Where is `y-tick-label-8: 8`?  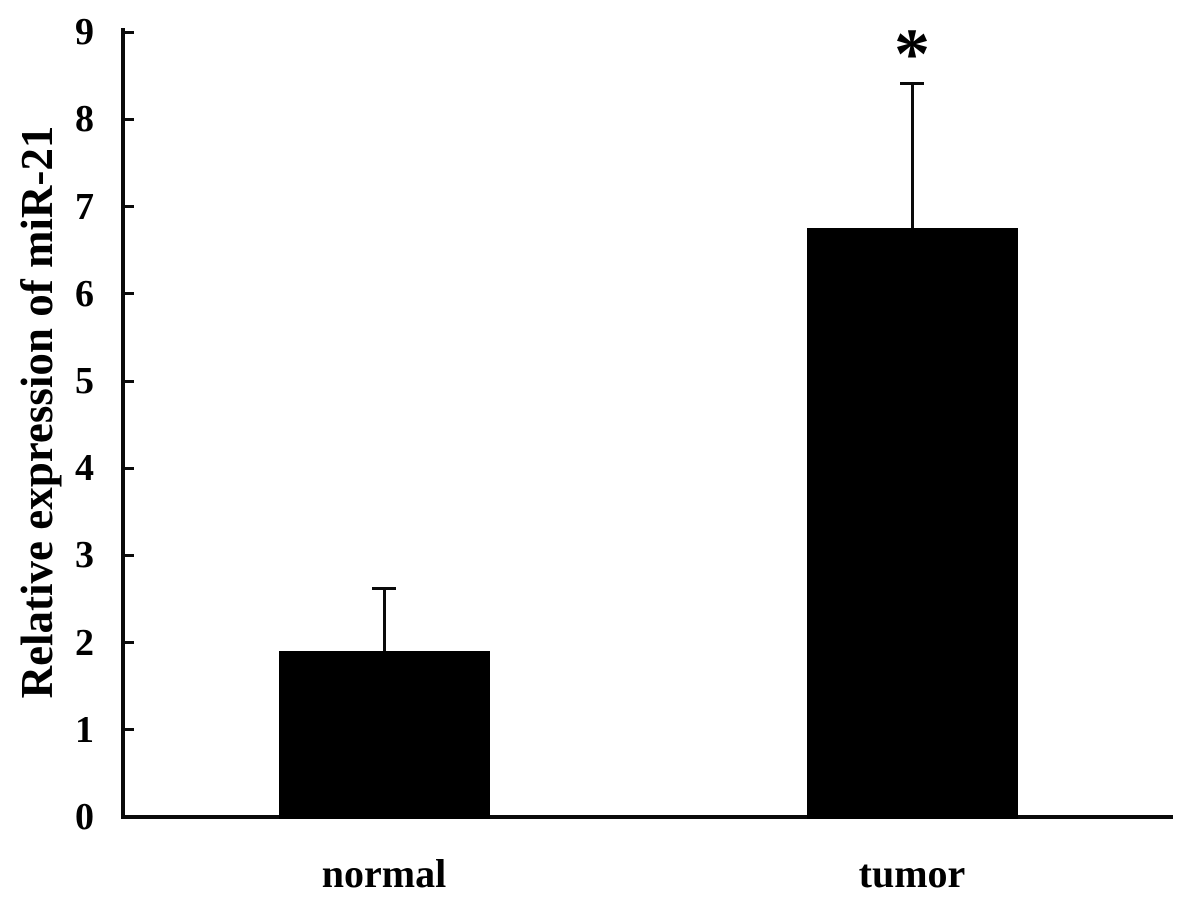
y-tick-label-8: 8 is located at coordinates (84, 119).